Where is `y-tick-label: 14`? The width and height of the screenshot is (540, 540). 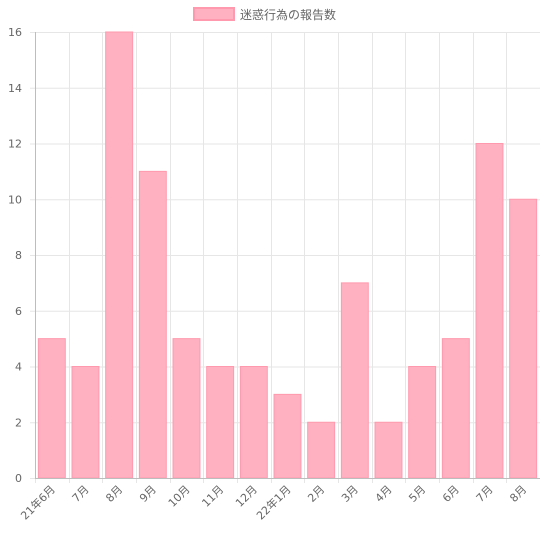 y-tick-label: 14 is located at coordinates (15, 88).